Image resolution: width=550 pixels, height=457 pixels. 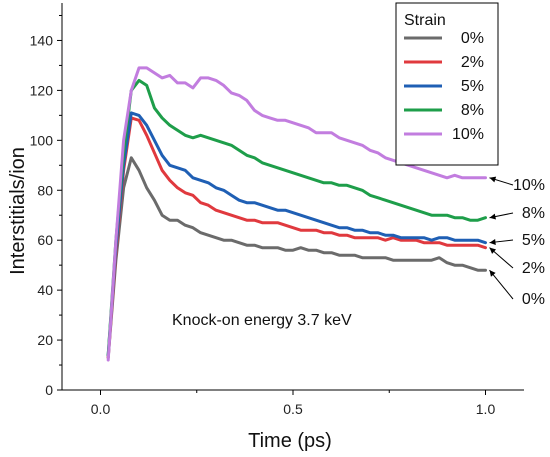 What do you see at coordinates (517, 242) in the screenshot?
I see `end-labels: 0% 2% 5% 8% 10%` at bounding box center [517, 242].